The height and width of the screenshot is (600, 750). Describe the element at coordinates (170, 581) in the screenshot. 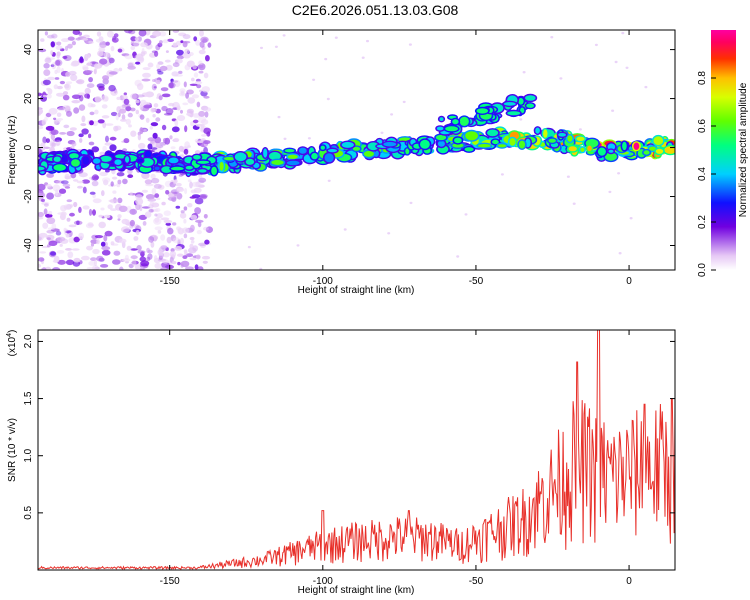

I see `x-tick-label: -150` at that location.